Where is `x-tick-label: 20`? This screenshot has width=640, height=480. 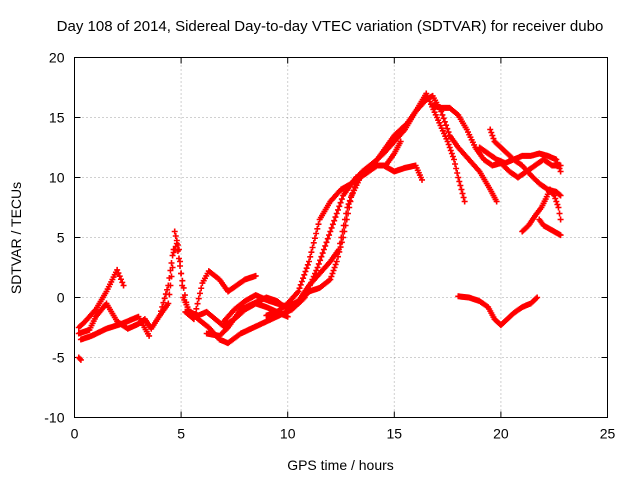 x-tick-label: 20 is located at coordinates (501, 434).